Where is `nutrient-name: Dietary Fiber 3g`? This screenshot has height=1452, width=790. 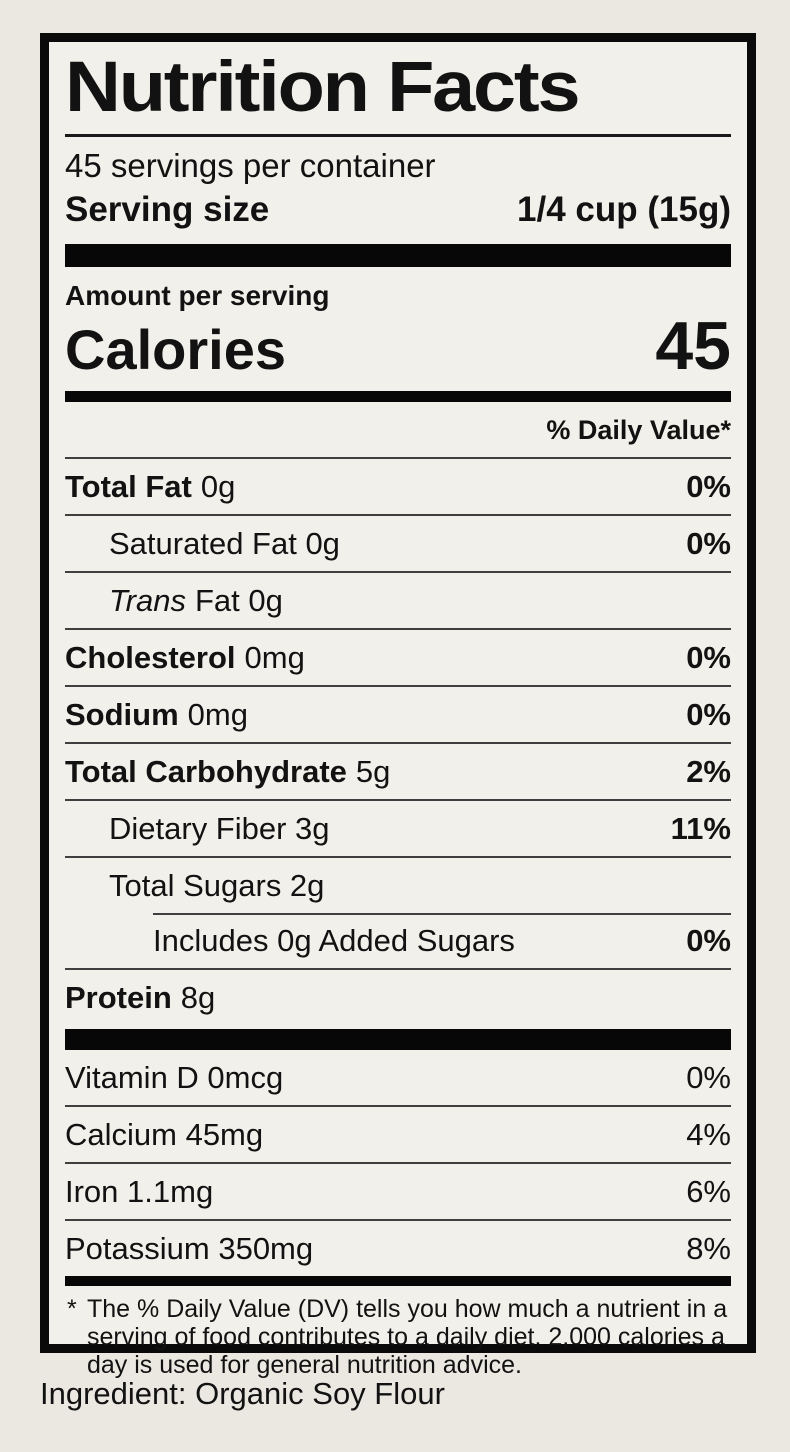 nutrient-name: Dietary Fiber 3g is located at coordinates (219, 828).